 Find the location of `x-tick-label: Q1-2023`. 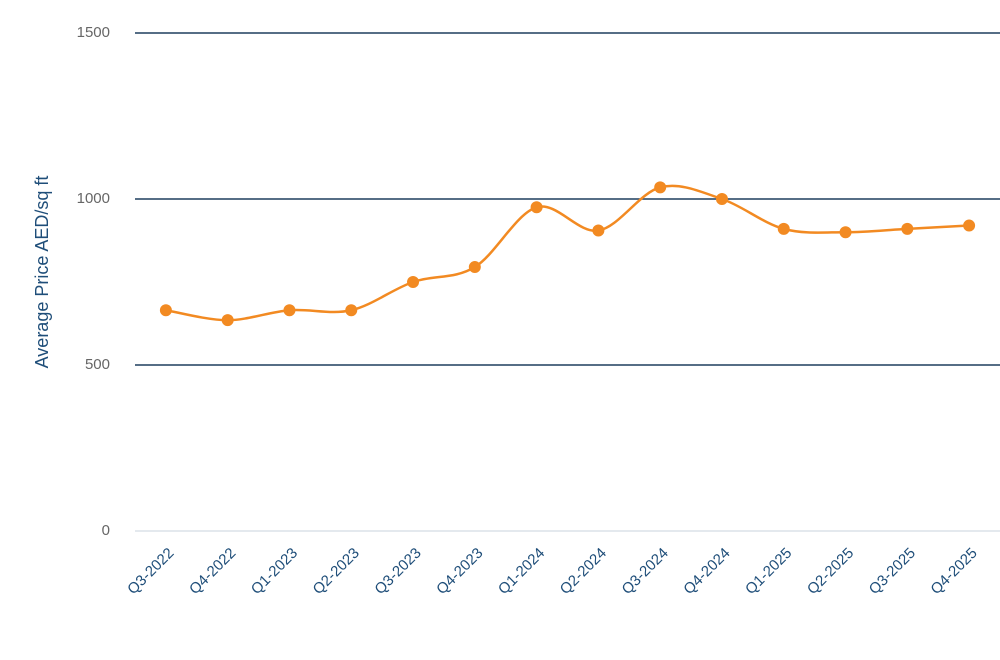

x-tick-label: Q1-2023 is located at coordinates (274, 571).